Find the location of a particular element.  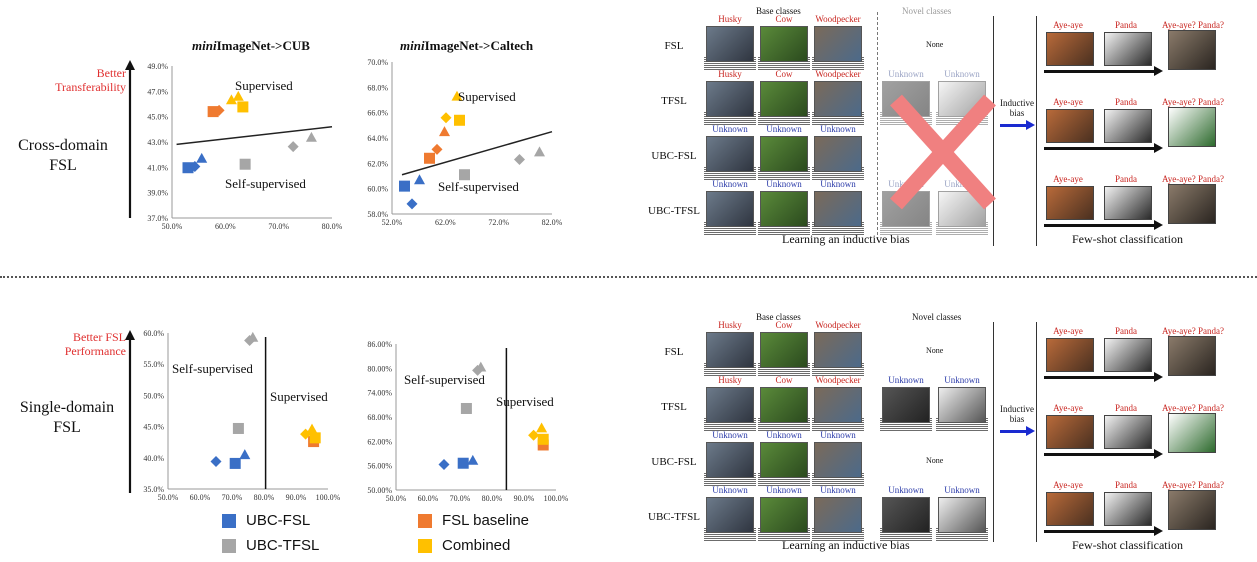

chart-cub-title: miniImageNet->CUB is located at coordinates (251, 45).